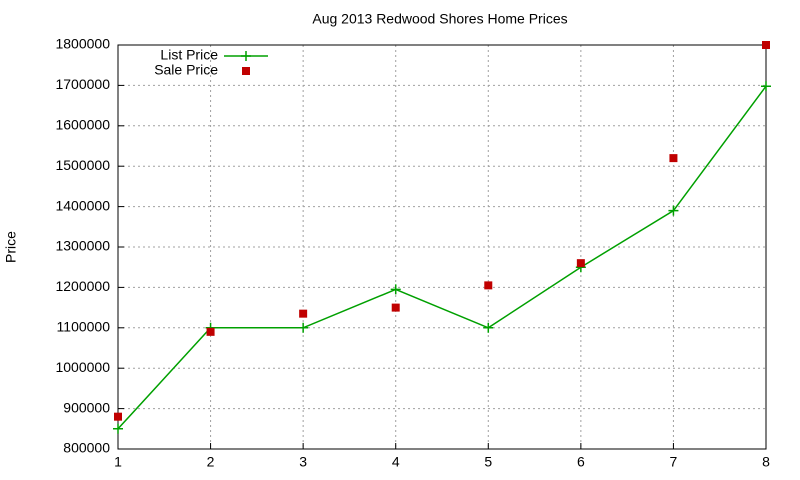  Describe the element at coordinates (439, 19) in the screenshot. I see `chart-title: Aug 2013 Redwood Shores Home Prices` at that location.